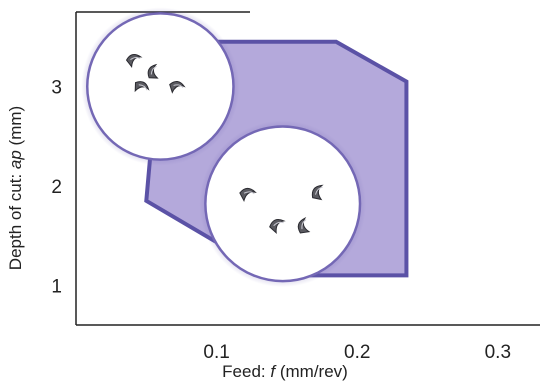 The height and width of the screenshot is (381, 540). Describe the element at coordinates (56, 88) in the screenshot. I see `y-tick-label: 3` at that location.